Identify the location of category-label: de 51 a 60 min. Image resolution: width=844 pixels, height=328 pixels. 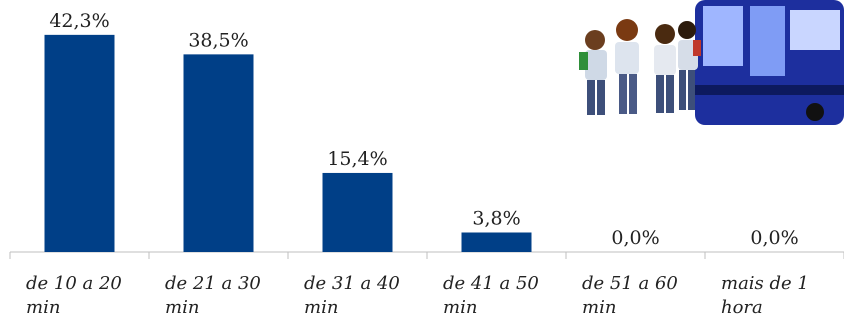
(630, 295).